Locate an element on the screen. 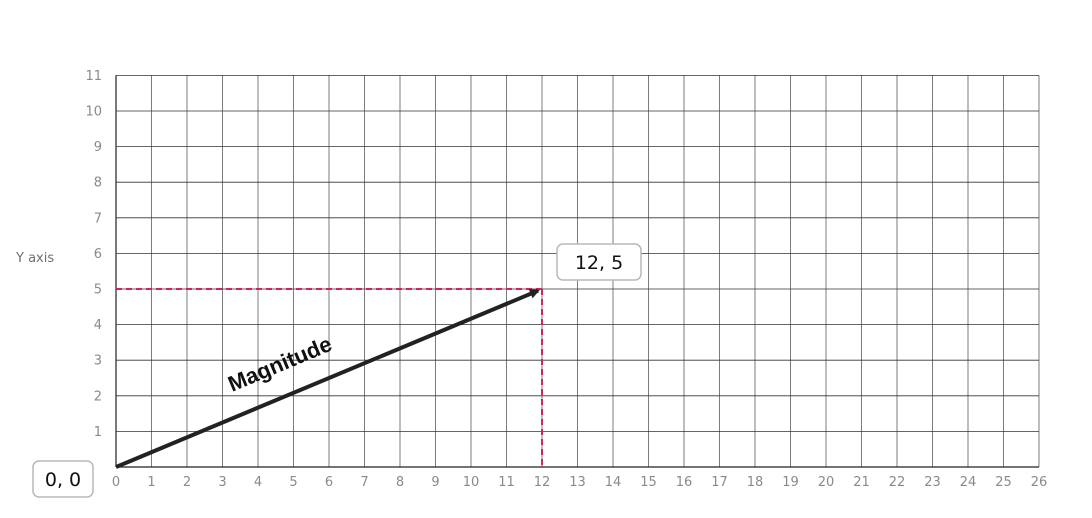 The width and height of the screenshot is (1092, 518). tip-callout-box is located at coordinates (599, 262).